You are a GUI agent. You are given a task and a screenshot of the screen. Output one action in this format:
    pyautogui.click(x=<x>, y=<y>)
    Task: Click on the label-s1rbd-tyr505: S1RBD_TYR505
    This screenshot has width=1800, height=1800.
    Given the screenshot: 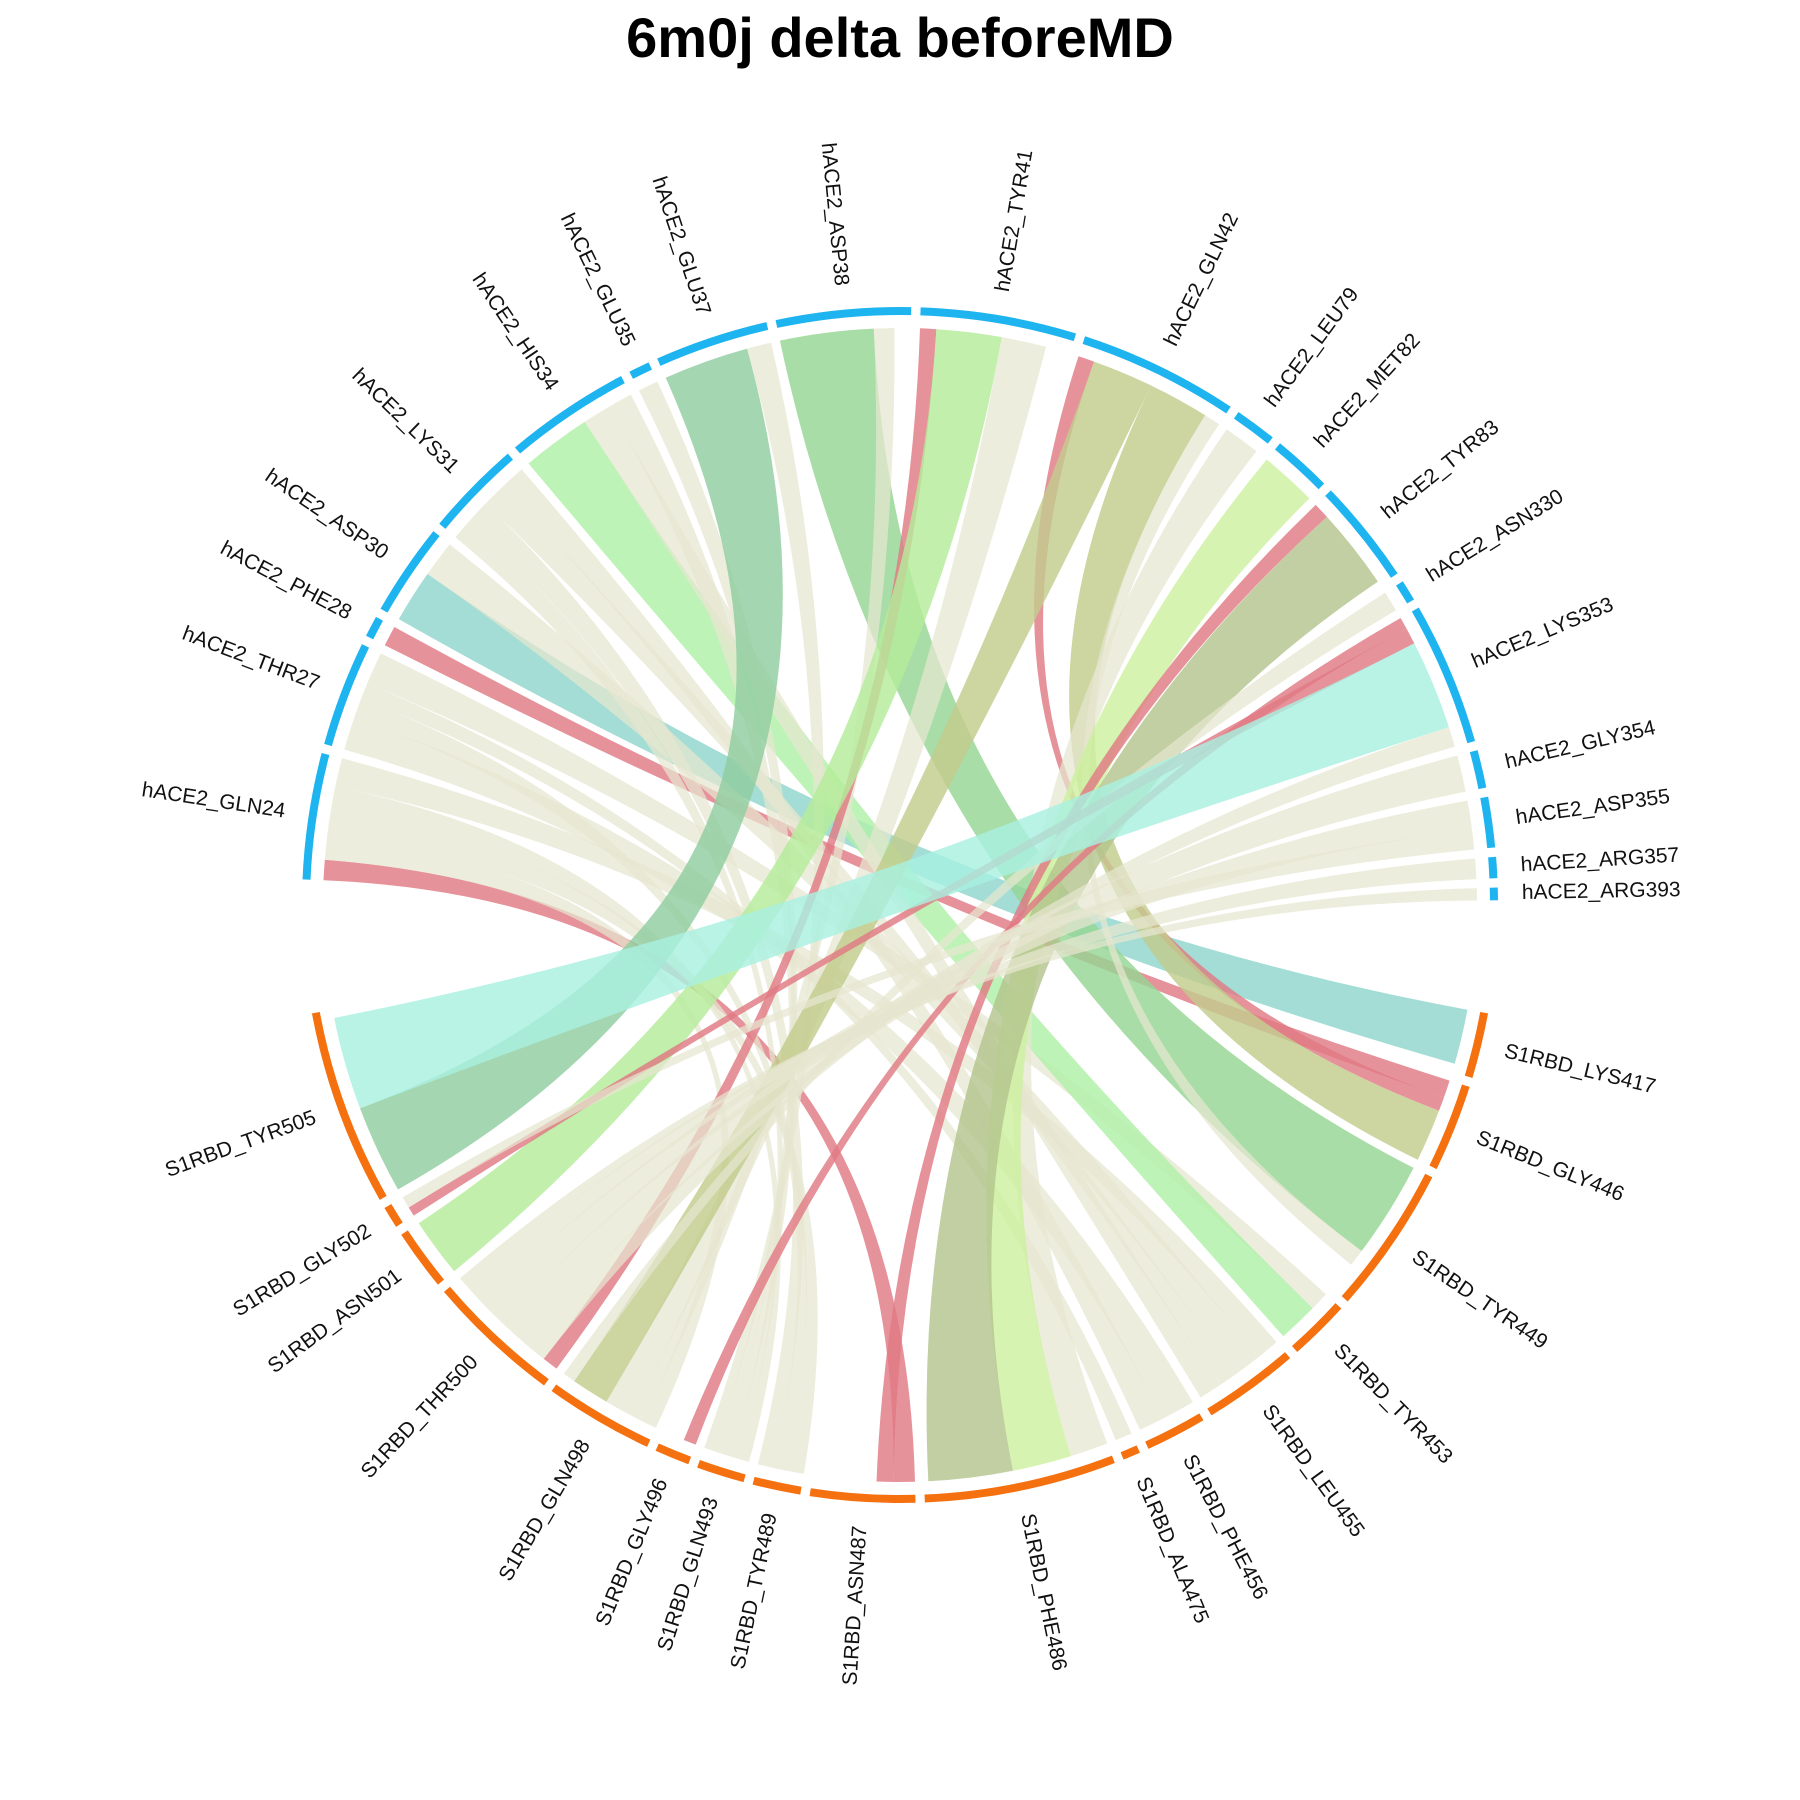 What is the action you would take?
    pyautogui.click(x=240, y=1144)
    